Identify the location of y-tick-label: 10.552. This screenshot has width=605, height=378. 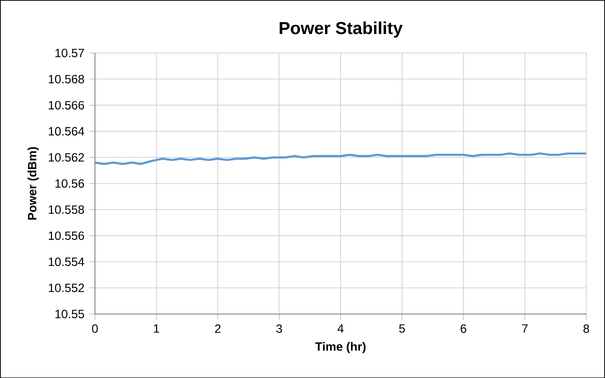
(66, 287).